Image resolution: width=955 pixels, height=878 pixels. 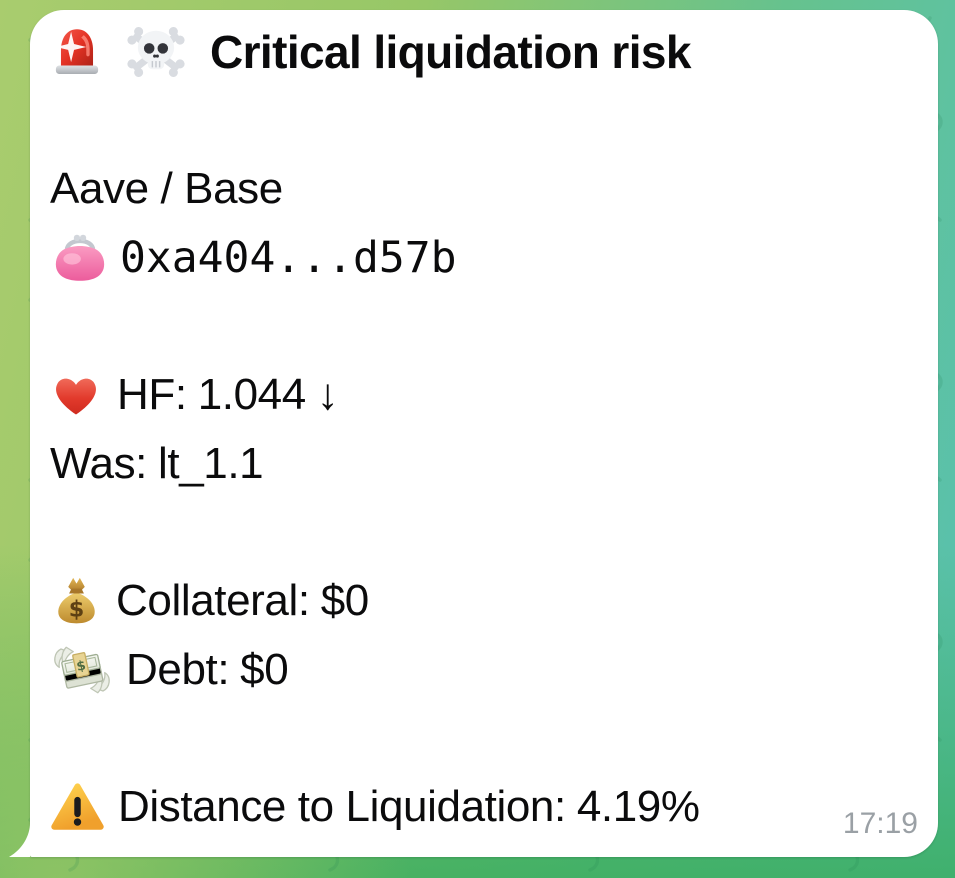 What do you see at coordinates (482, 258) in the screenshot?
I see `wallet-row: 0xa404...d57b` at bounding box center [482, 258].